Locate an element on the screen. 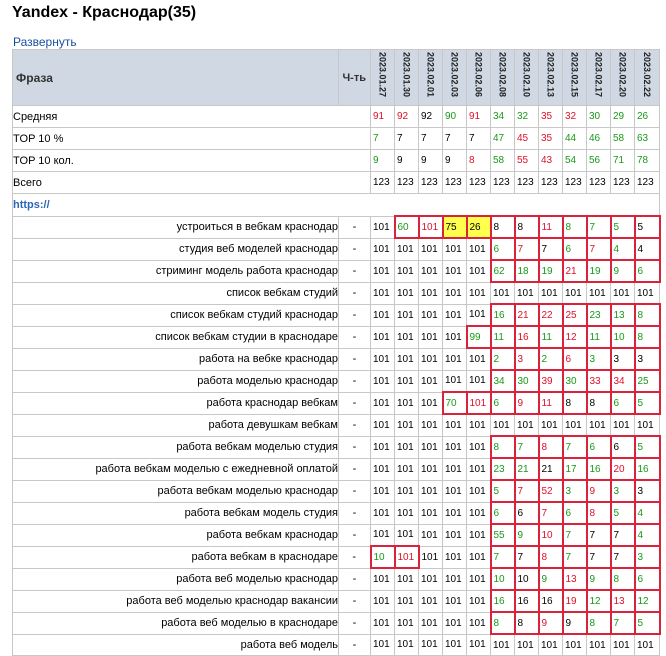  date-column-header: 2023.02.06 is located at coordinates (478, 77).